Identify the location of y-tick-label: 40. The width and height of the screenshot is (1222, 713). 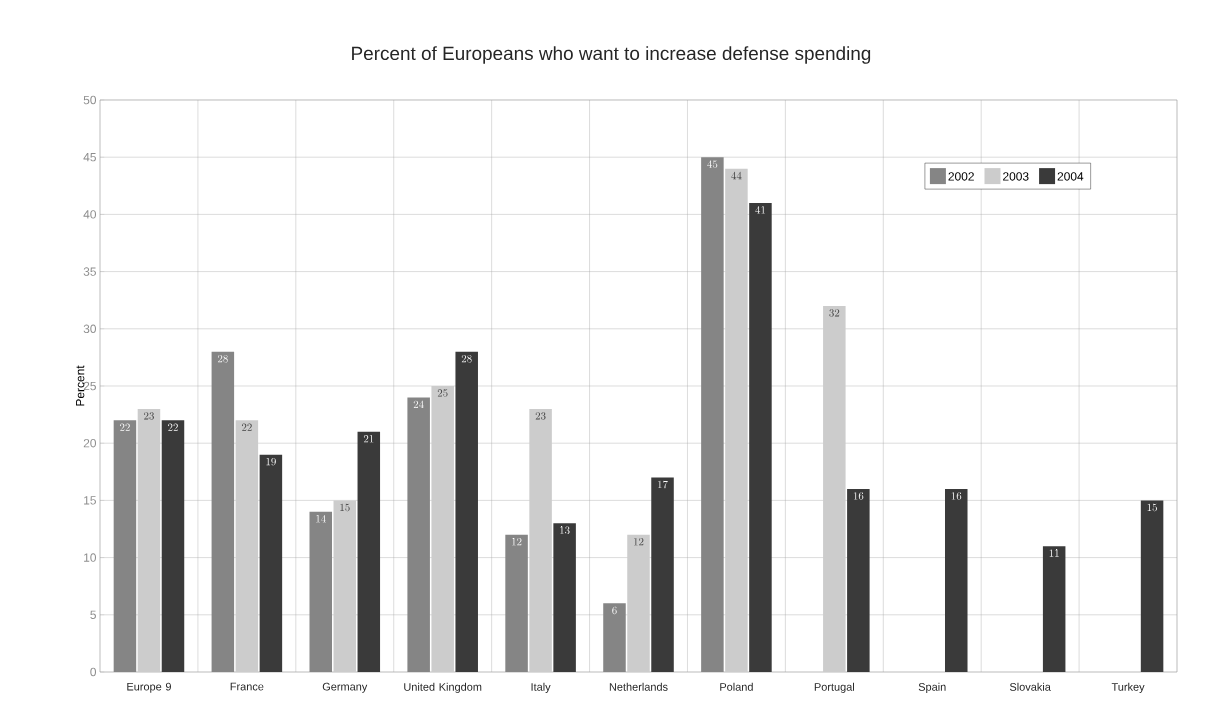
(90, 214).